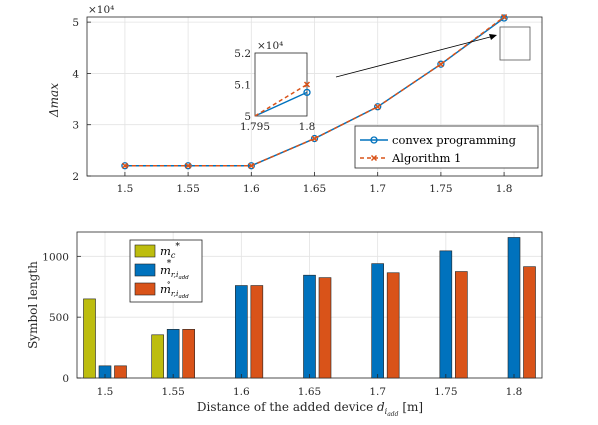 Image resolution: width=598 pixels, height=425 pixels. Describe the element at coordinates (515, 43) in the screenshot. I see `zoom-region-box` at that location.